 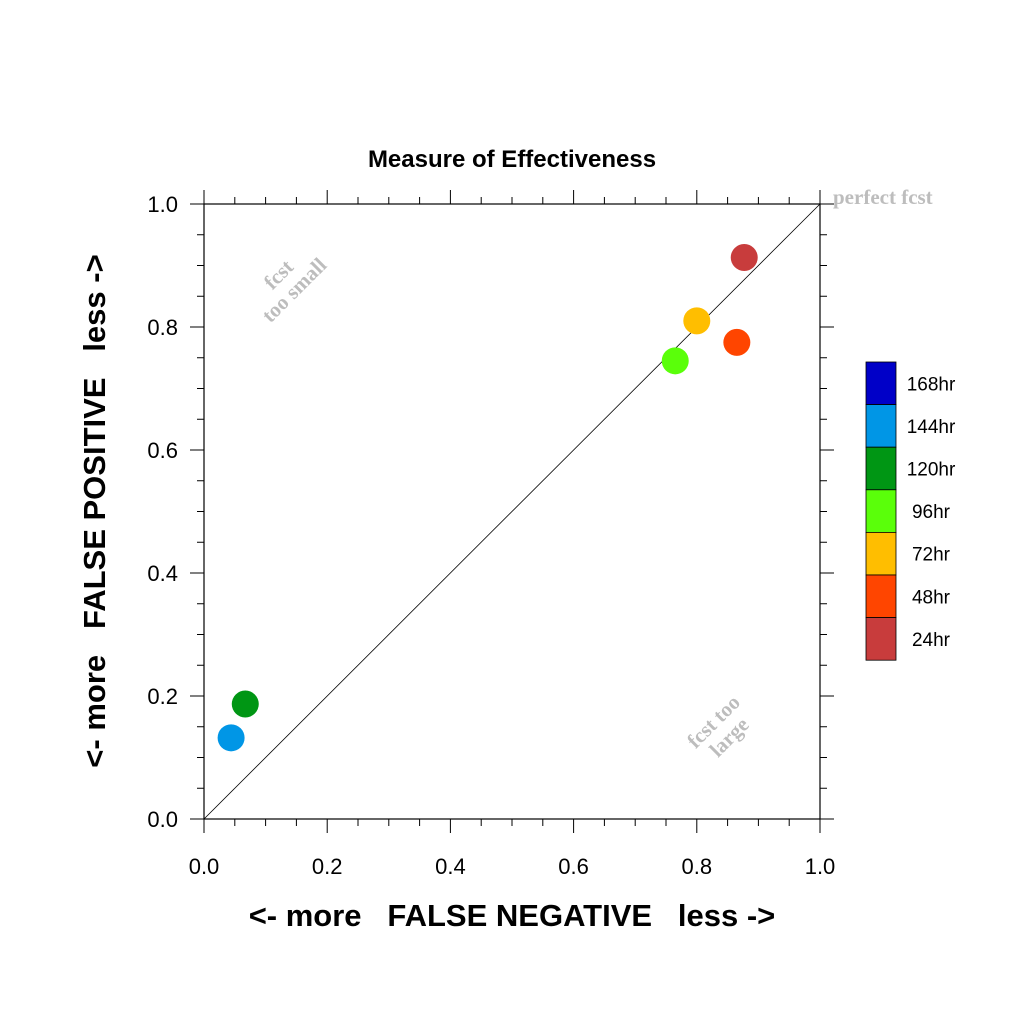 What do you see at coordinates (162, 819) in the screenshot?
I see `y-tick-label: 0.0` at bounding box center [162, 819].